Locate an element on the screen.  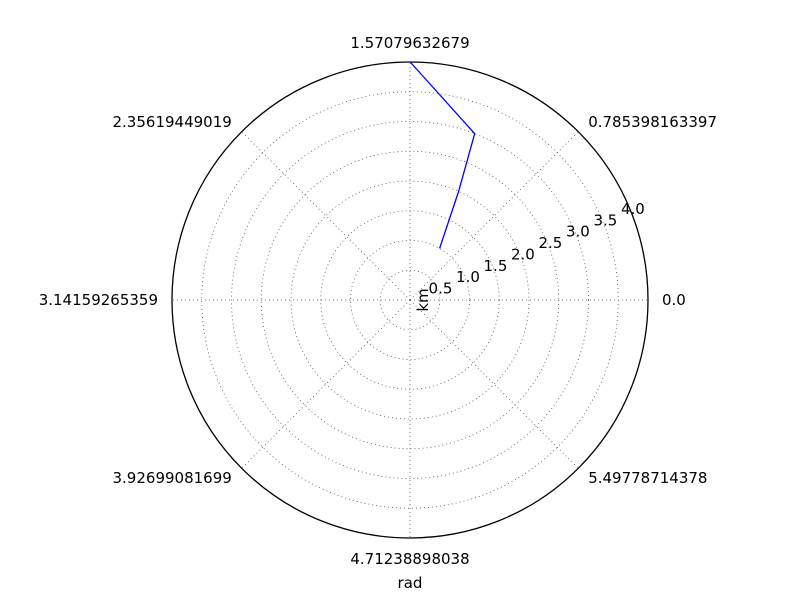
series-line is located at coordinates (442, 155).